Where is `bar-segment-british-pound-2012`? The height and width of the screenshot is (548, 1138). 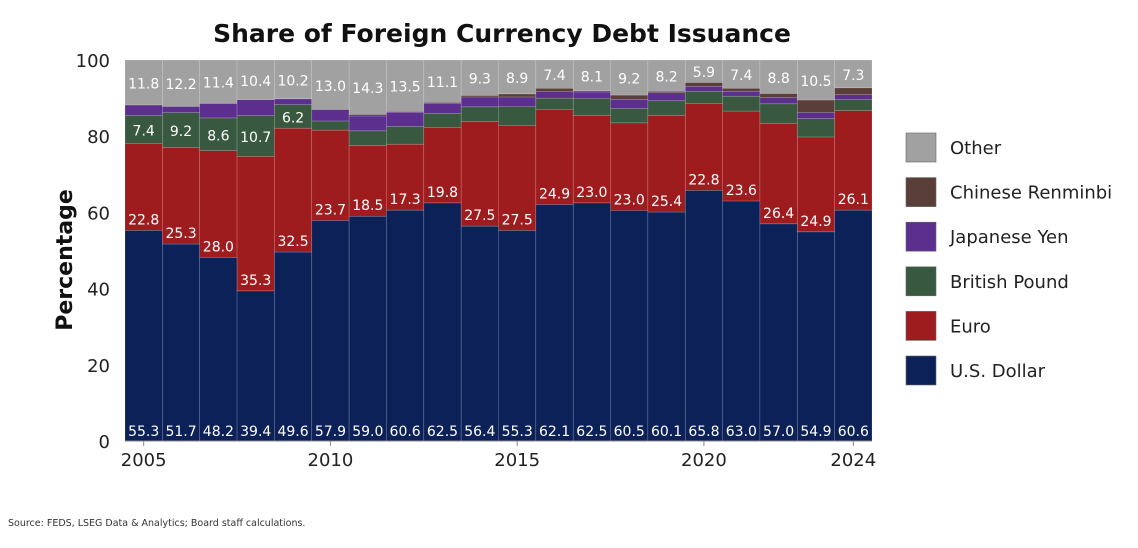 bar-segment-british-pound-2012 is located at coordinates (405, 135).